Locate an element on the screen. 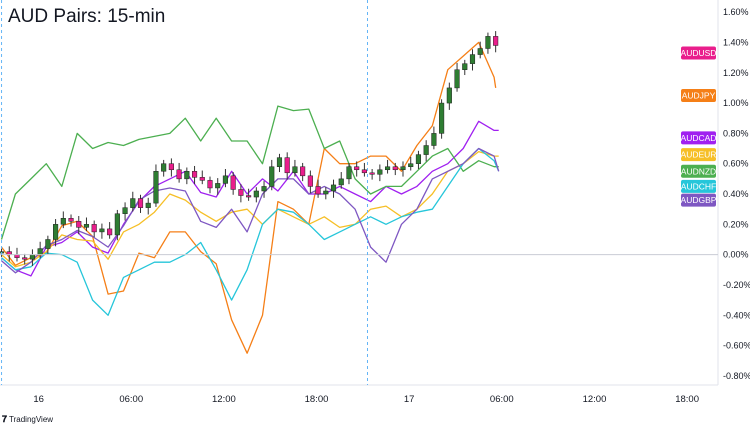 This screenshot has width=750, height=430. tradingview-logo-icon: 𝟕 is located at coordinates (4, 419).